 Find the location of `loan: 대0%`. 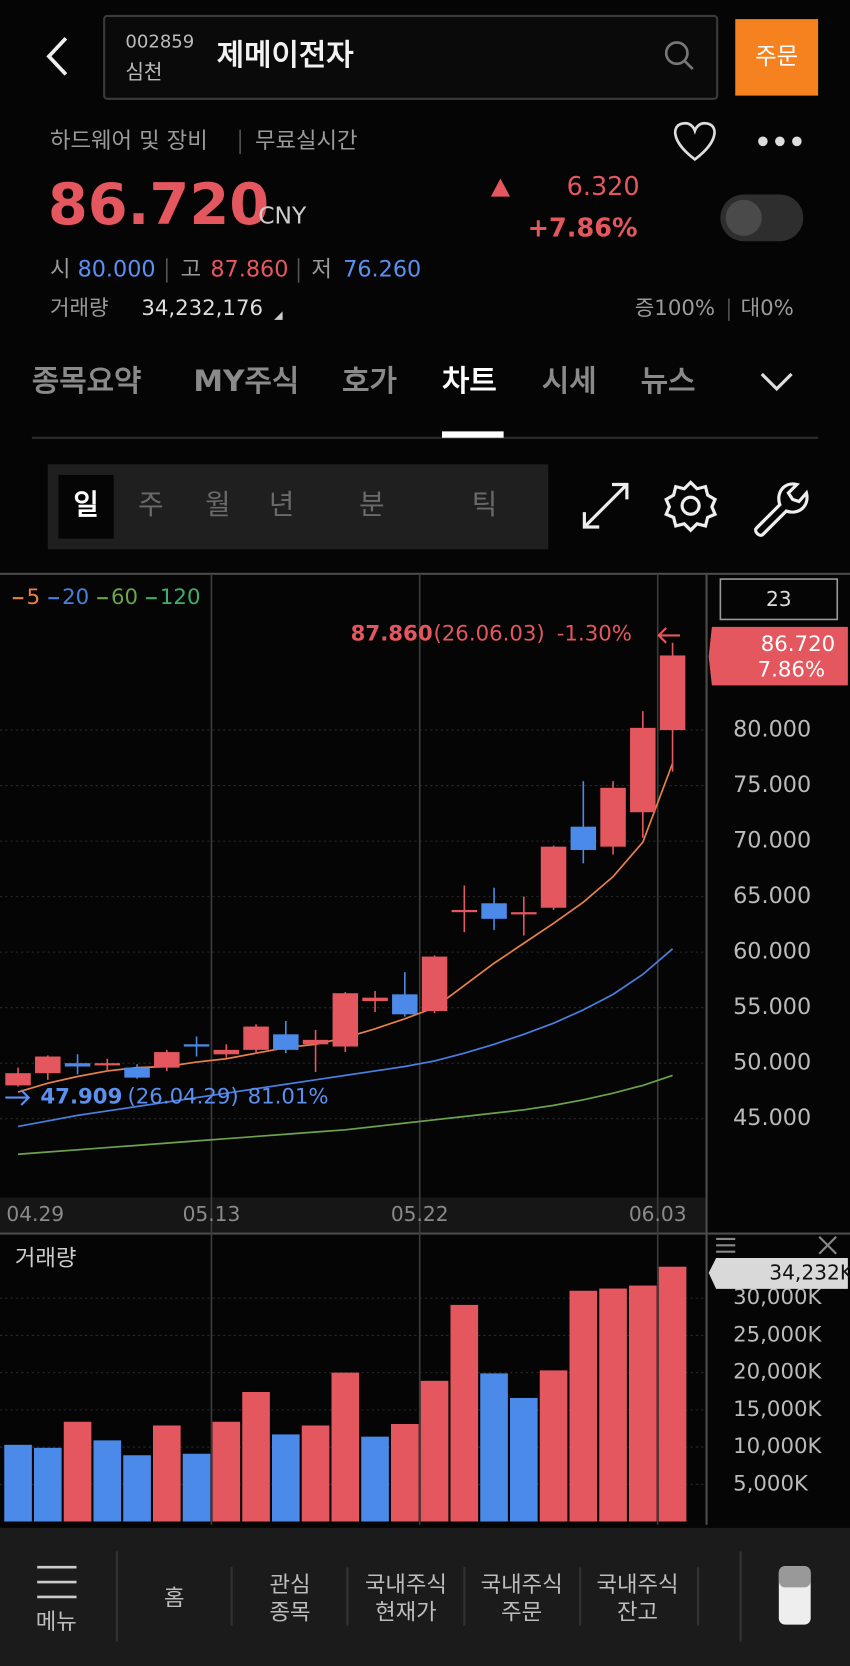

loan: 대0% is located at coordinates (767, 308).